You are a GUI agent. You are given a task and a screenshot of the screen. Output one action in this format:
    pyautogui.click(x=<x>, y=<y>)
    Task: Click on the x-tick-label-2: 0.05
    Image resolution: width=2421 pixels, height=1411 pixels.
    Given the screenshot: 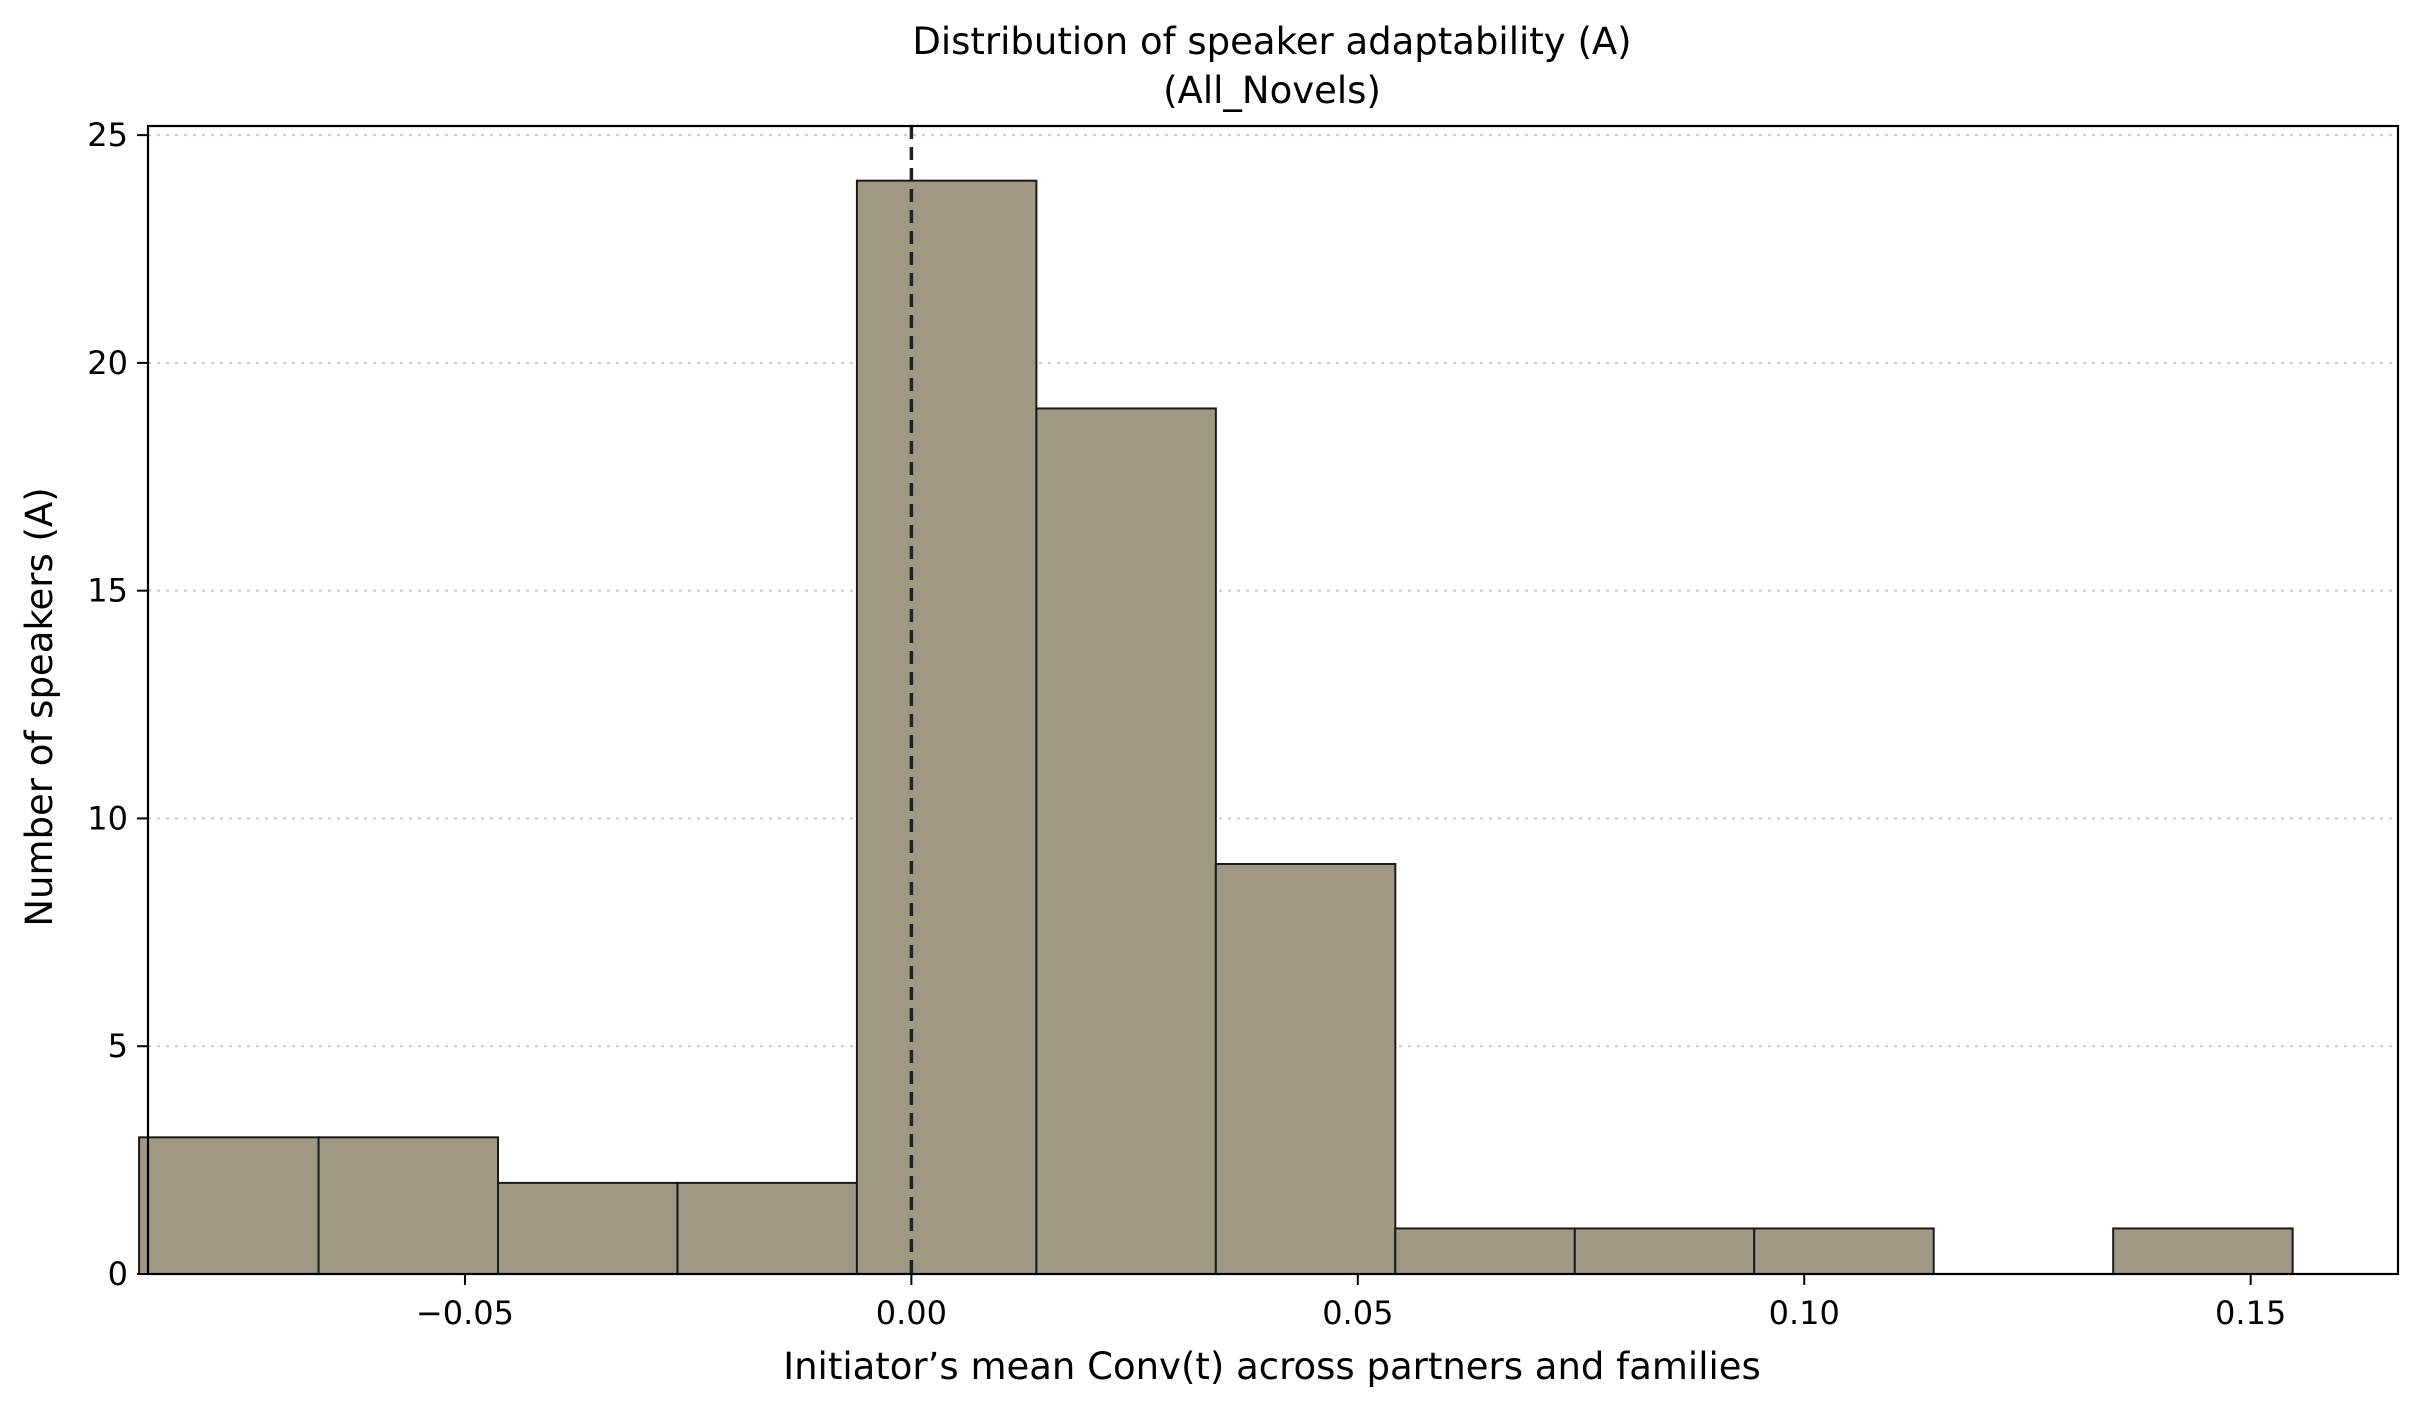 What is the action you would take?
    pyautogui.click(x=1357, y=1313)
    